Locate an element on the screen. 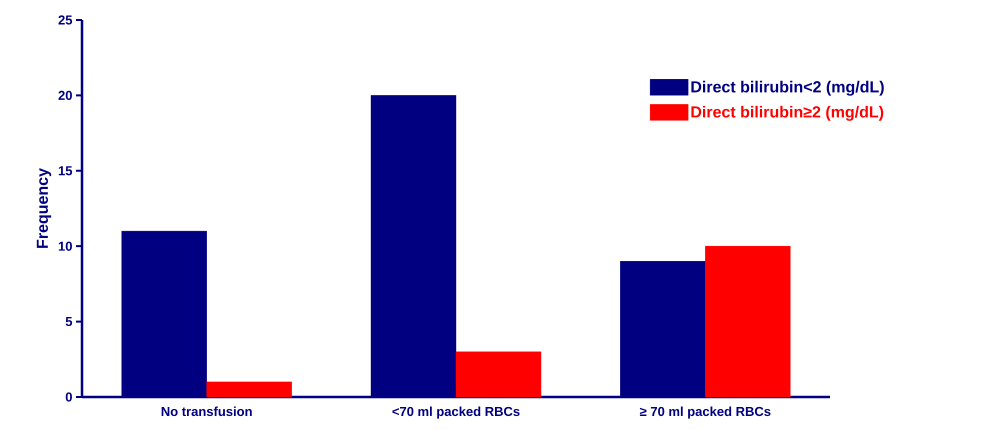 This screenshot has width=997, height=430. x-tick-label: <70 ml packed RBCs is located at coordinates (456, 412).